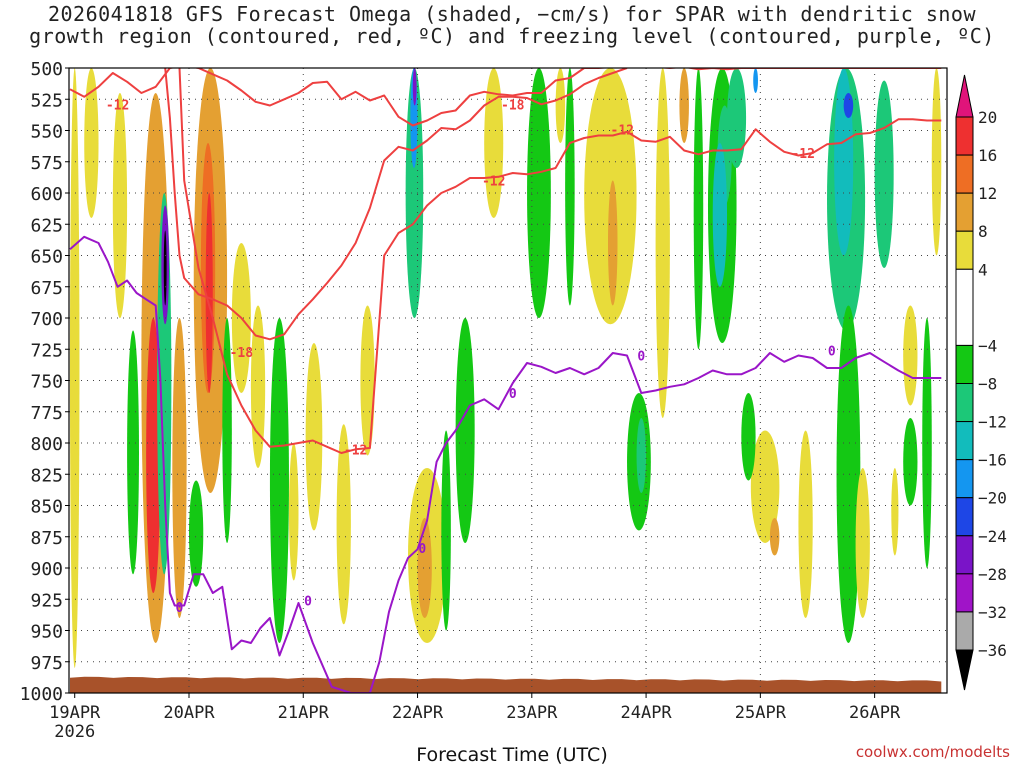  What do you see at coordinates (242, 353) in the screenshot?
I see `contour-label: -18` at bounding box center [242, 353].